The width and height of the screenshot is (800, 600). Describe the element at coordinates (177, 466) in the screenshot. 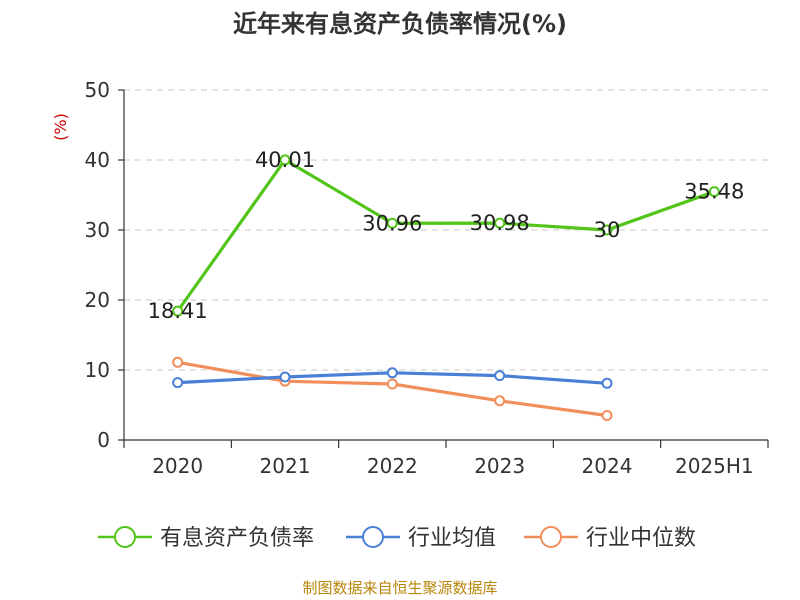

I see `x-tick-label: 2020` at that location.